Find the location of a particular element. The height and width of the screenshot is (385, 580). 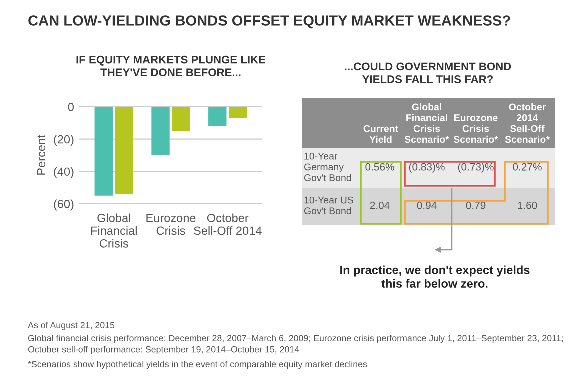

text: 0.79 is located at coordinates (476, 206).